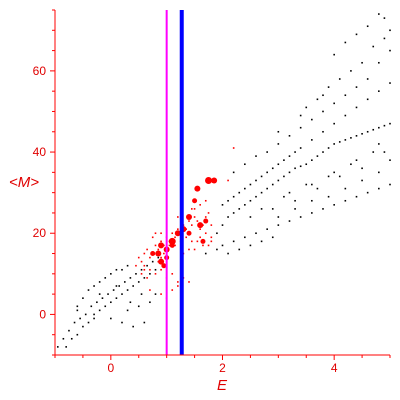  I want to click on x-axis-title: E, so click(222, 385).